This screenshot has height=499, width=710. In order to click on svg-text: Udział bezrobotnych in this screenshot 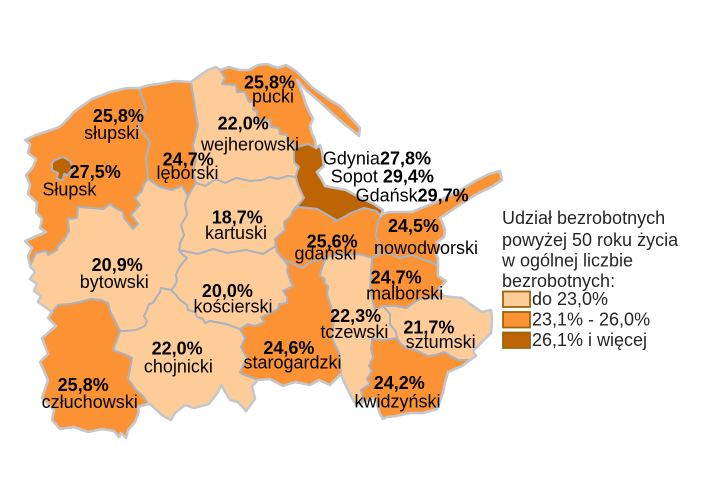, I will do `click(583, 218)`.